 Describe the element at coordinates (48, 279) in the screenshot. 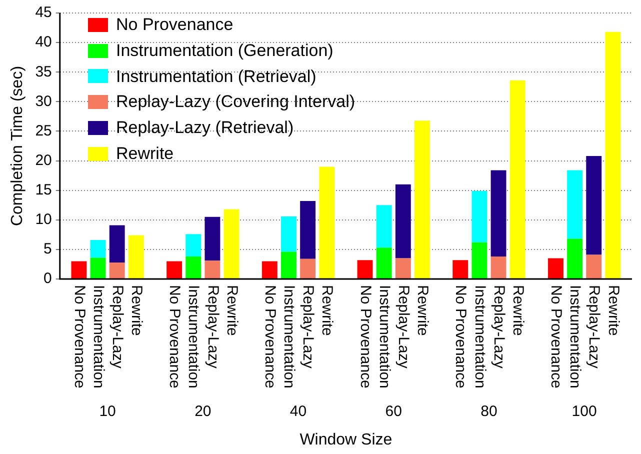

I see `y-tick-label: 0` at that location.